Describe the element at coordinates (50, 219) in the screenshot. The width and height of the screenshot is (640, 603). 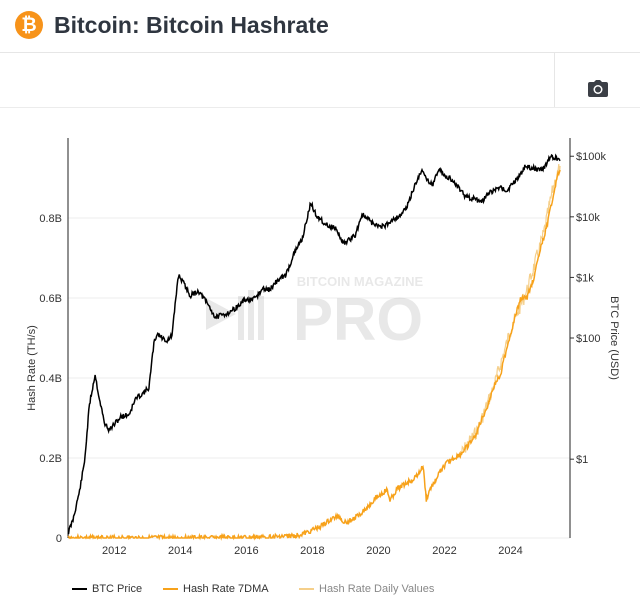
I see `y-tick-label: 0.8B` at that location.